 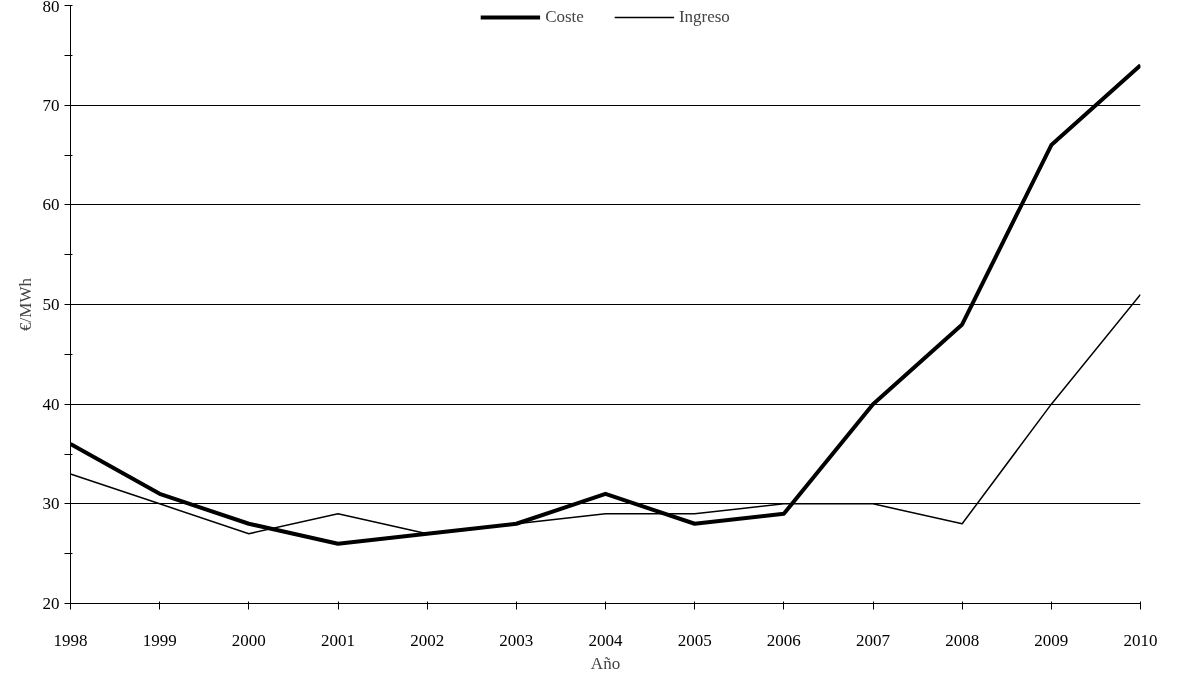 What do you see at coordinates (605, 640) in the screenshot?
I see `x-tick-label: 2004` at bounding box center [605, 640].